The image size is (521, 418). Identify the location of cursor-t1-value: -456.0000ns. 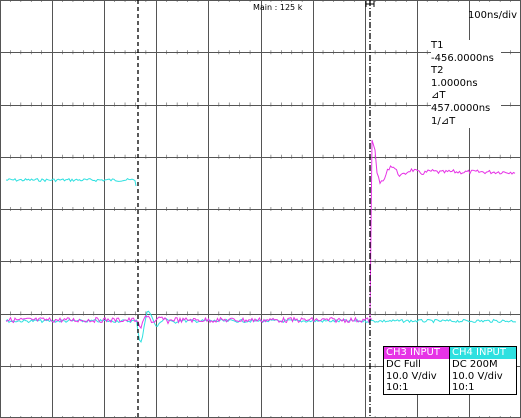
(462, 58).